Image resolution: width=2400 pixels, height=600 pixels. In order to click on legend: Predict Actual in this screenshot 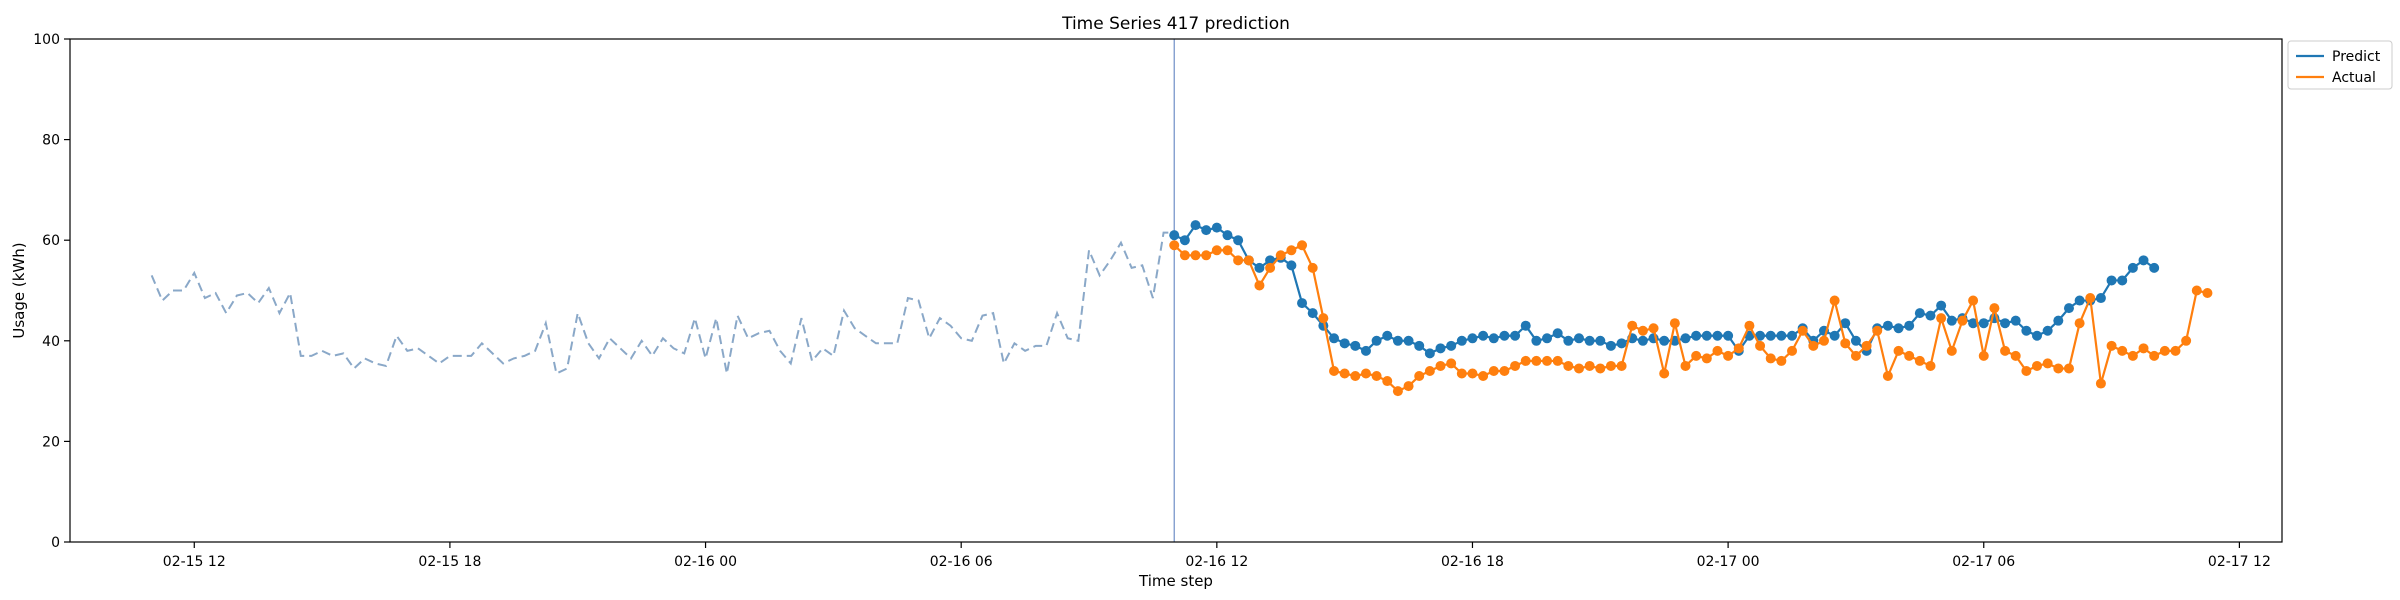, I will do `click(2340, 65)`.